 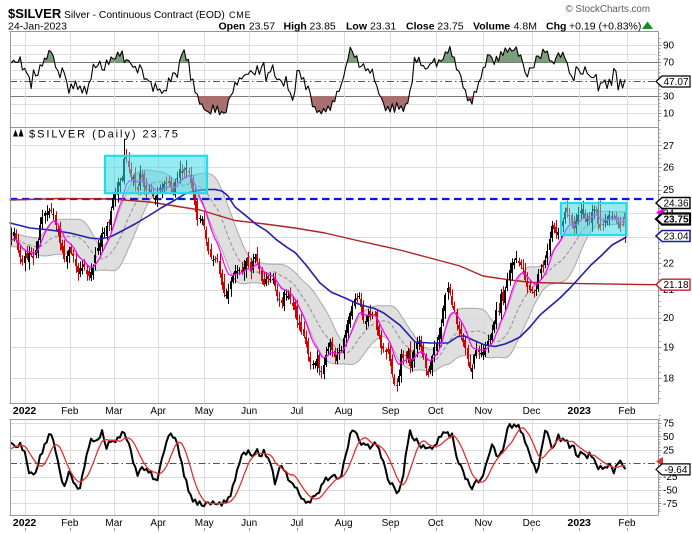 What do you see at coordinates (675, 82) in the screenshot?
I see `svg-text: 47.07` at bounding box center [675, 82].